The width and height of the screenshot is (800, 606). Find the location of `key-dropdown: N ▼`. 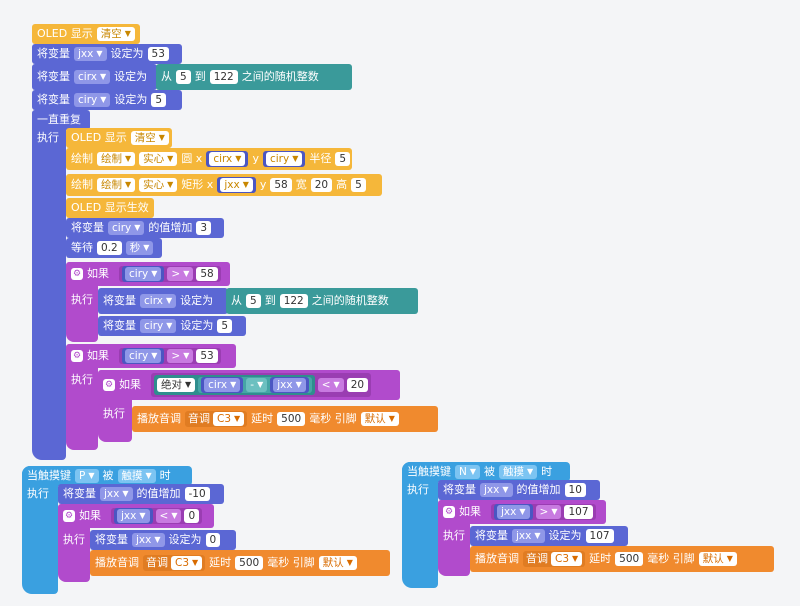

key-dropdown: N ▼ is located at coordinates (468, 472).